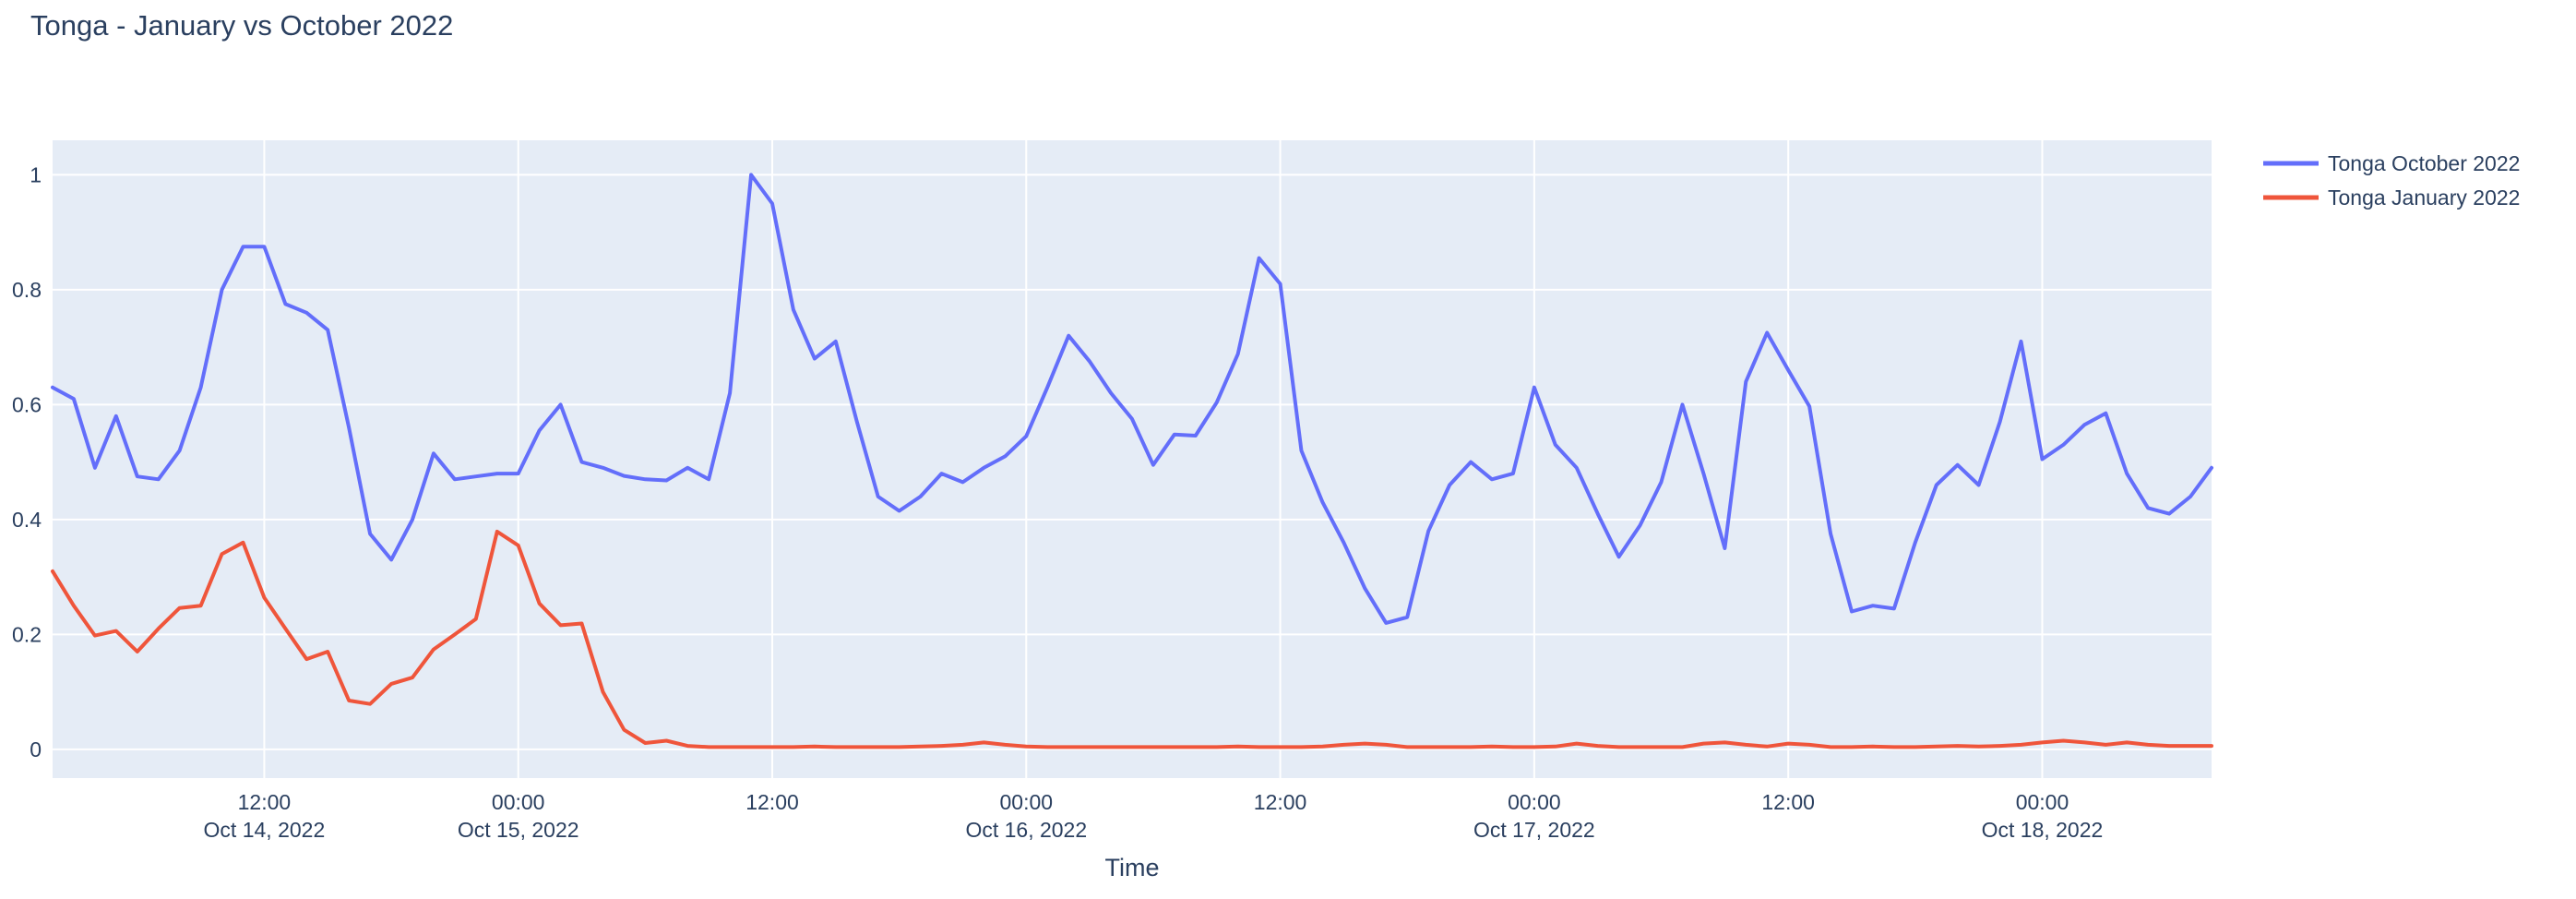 Image resolution: width=2576 pixels, height=899 pixels. Describe the element at coordinates (265, 830) in the screenshot. I see `x-tick-date-label: Oct 14, 2022` at that location.